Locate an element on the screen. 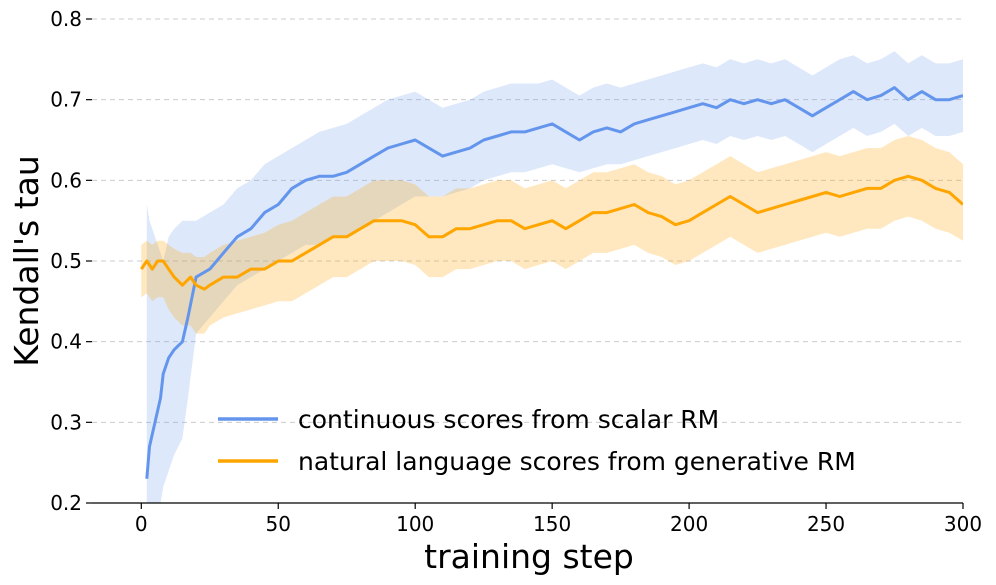 The image size is (996, 585). x-tick-label: 200 is located at coordinates (689, 524).